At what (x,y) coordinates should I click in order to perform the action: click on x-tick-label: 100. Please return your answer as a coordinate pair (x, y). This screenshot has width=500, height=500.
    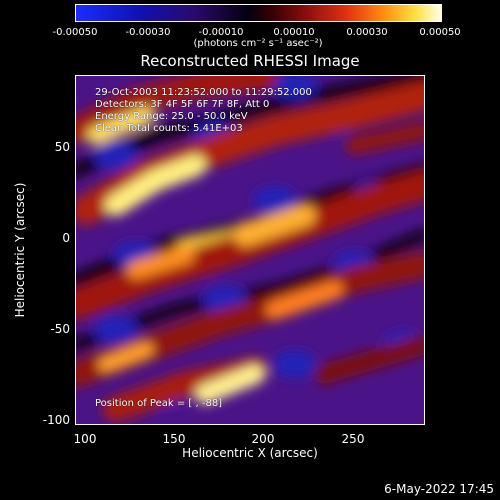
    Looking at the image, I should click on (85, 439).